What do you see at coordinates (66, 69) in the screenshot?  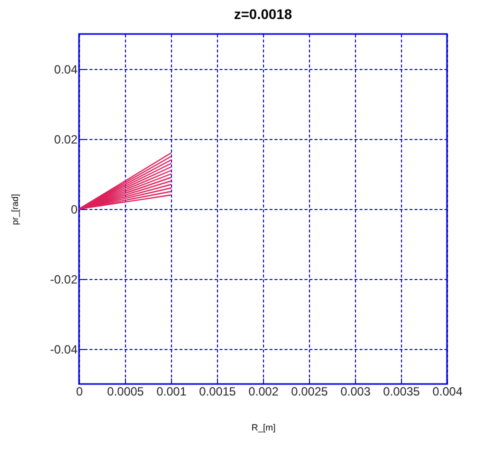 I see `y-tick-label: 0.04` at bounding box center [66, 69].